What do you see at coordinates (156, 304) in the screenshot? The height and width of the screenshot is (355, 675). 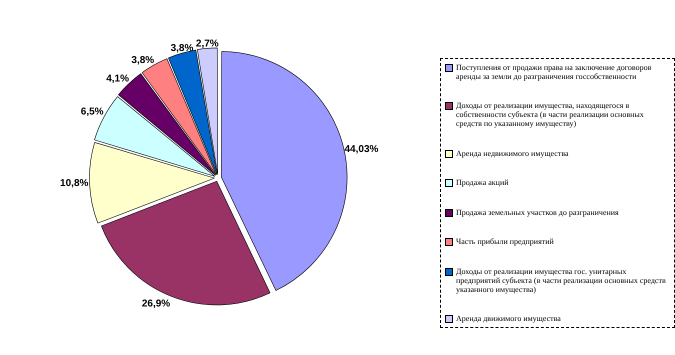 I see `data-label: 26,9%` at bounding box center [156, 304].